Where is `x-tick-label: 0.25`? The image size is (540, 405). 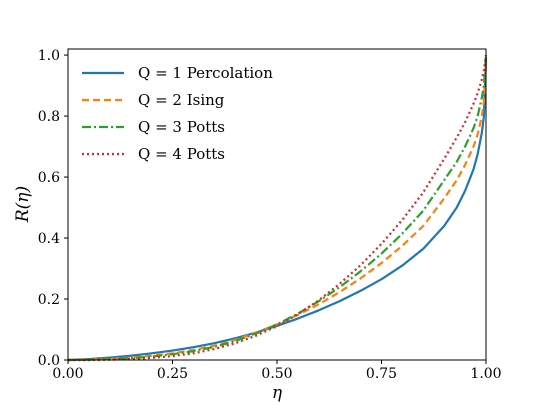 x-tick-label: 0.25 is located at coordinates (172, 374).